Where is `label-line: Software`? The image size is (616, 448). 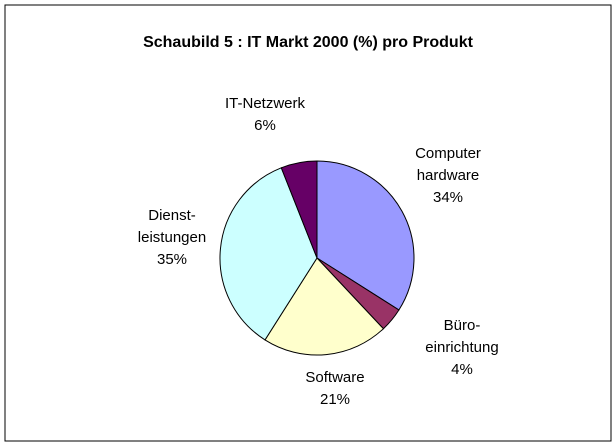
label-line: Software is located at coordinates (334, 377).